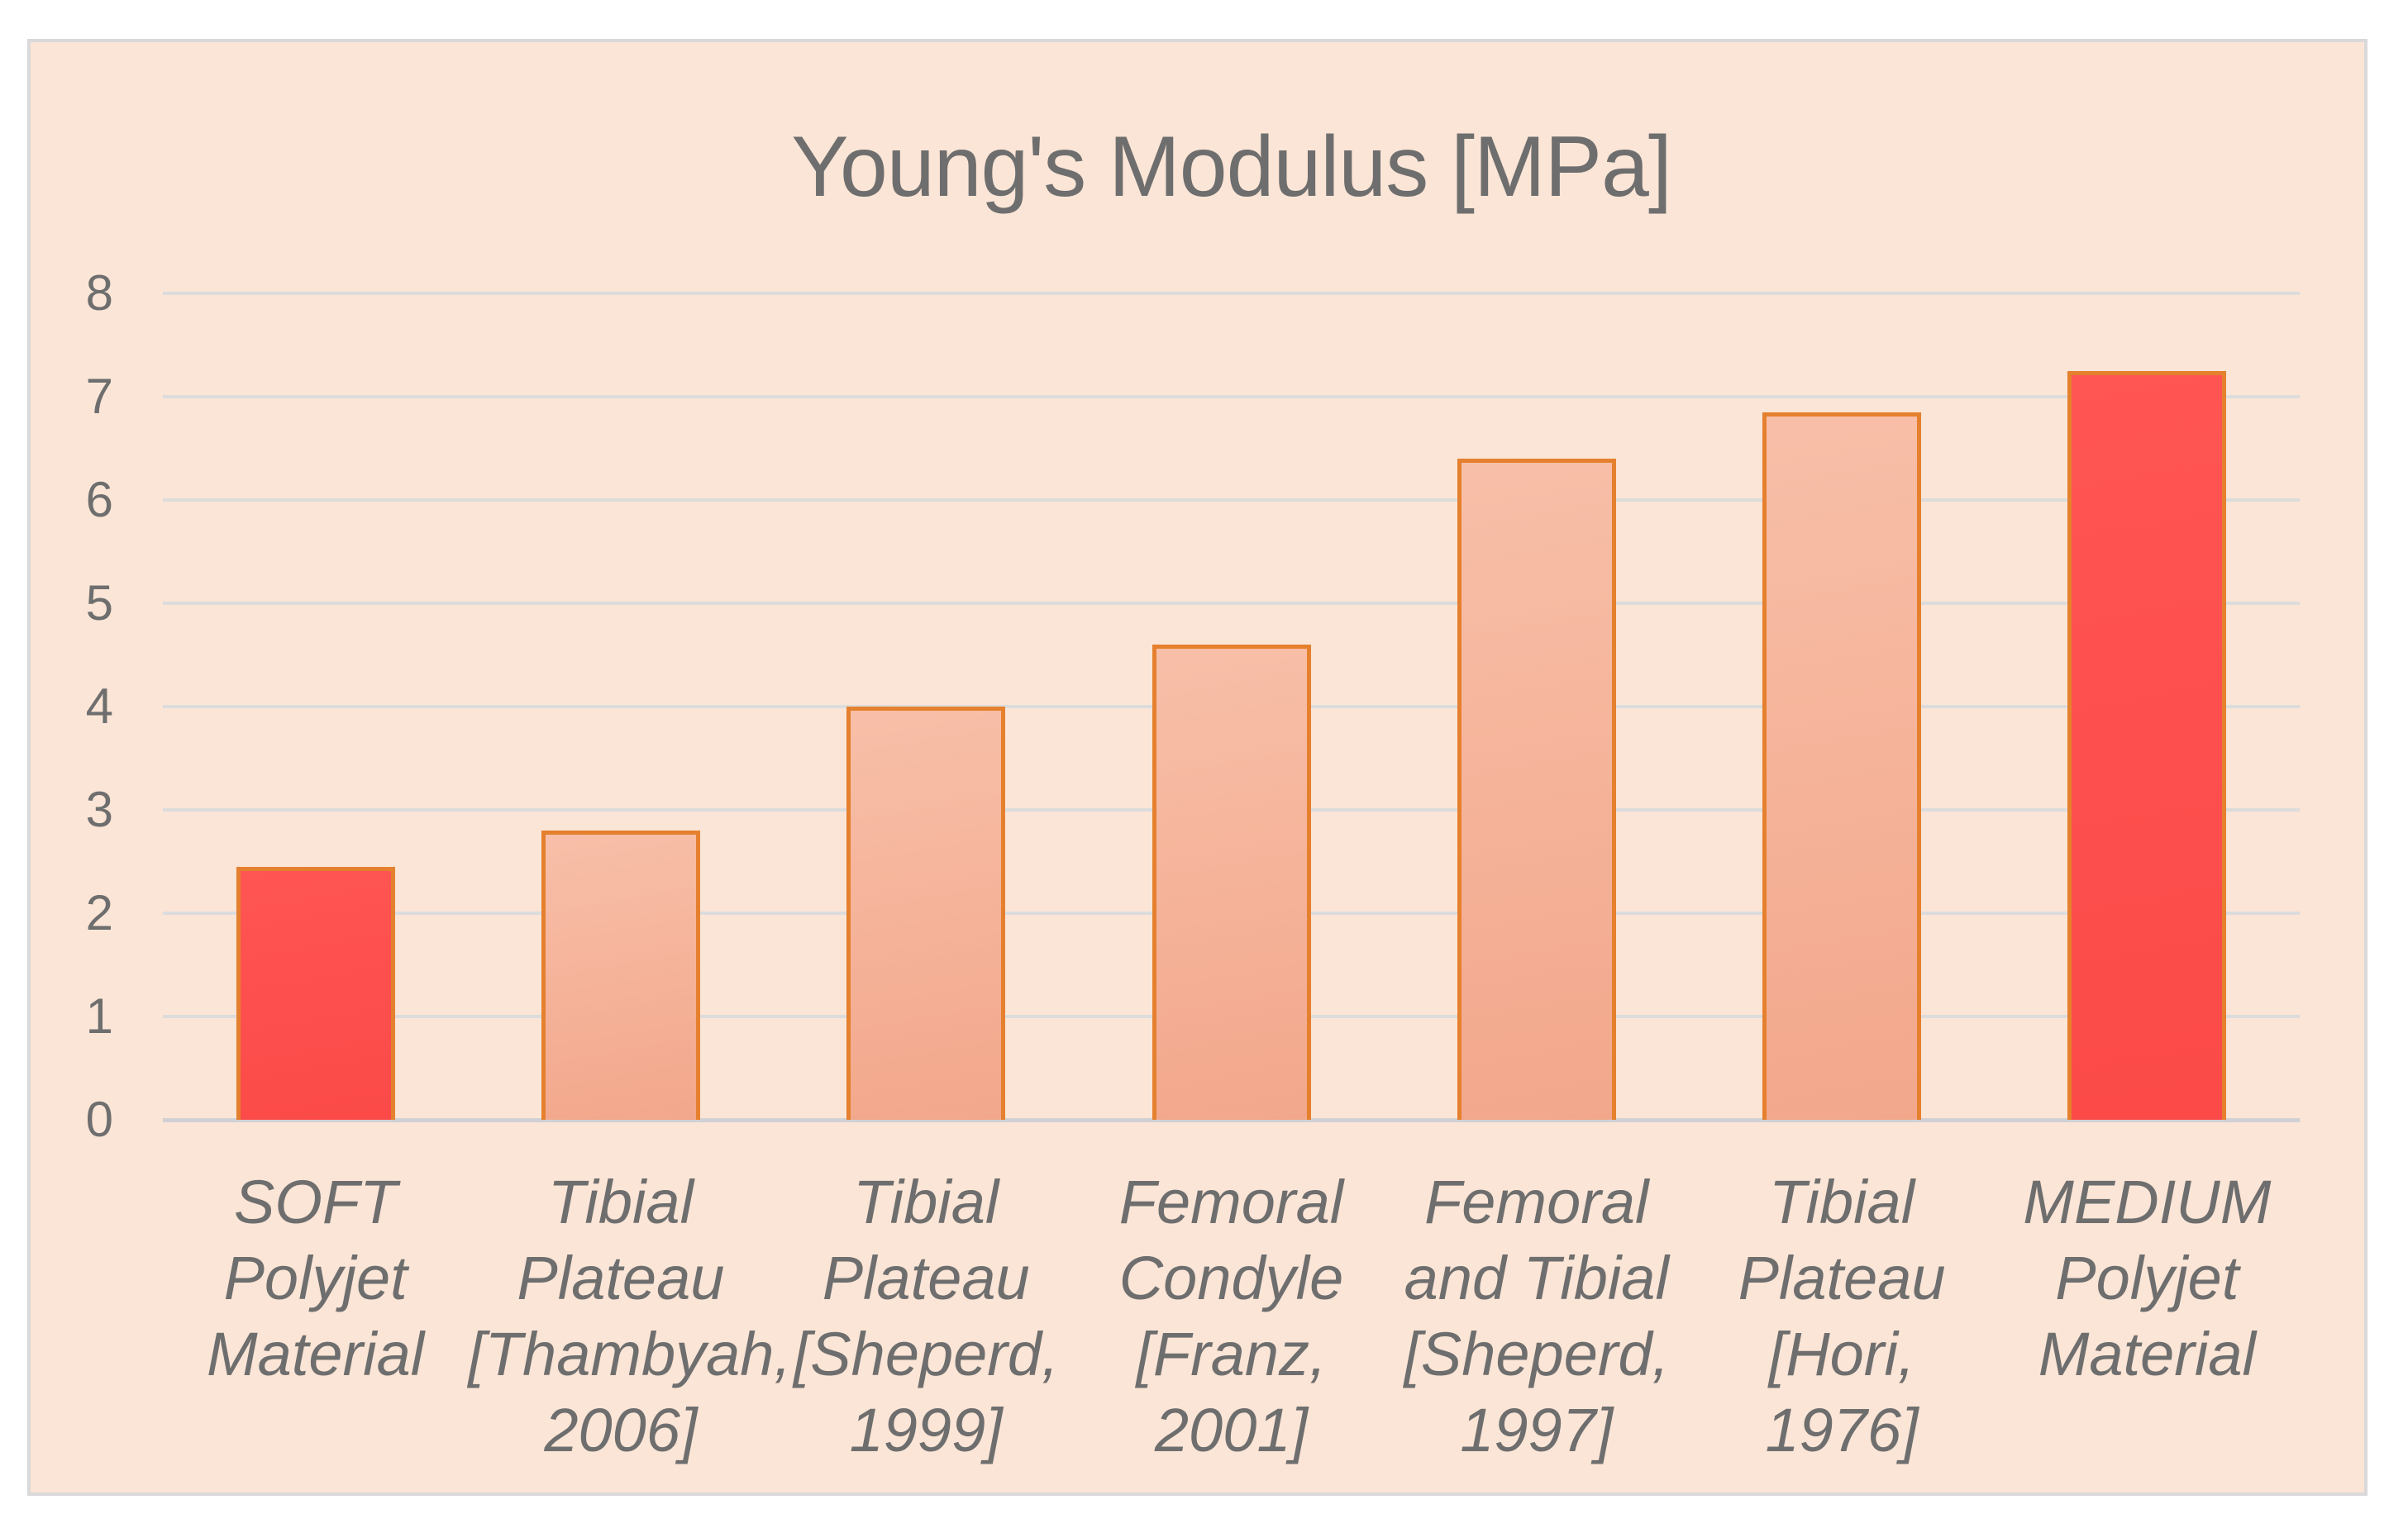 The height and width of the screenshot is (1533, 2408). I want to click on category-label-femoral-and-tibial-sheperd-1997: Femoral and Tibial [Sheperd, 1997], so click(1537, 1316).